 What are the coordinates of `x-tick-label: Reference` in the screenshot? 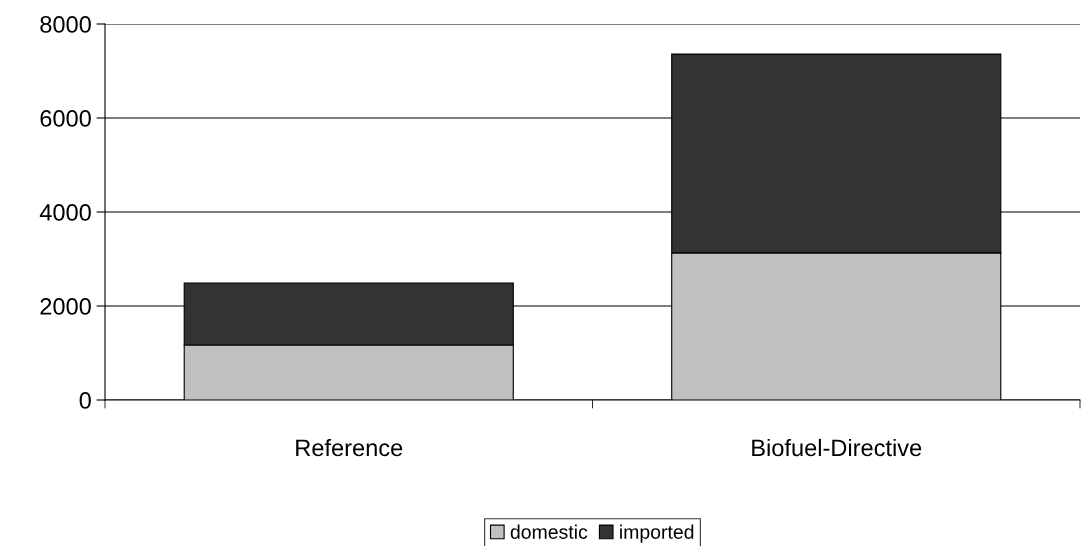 It's located at (349, 447).